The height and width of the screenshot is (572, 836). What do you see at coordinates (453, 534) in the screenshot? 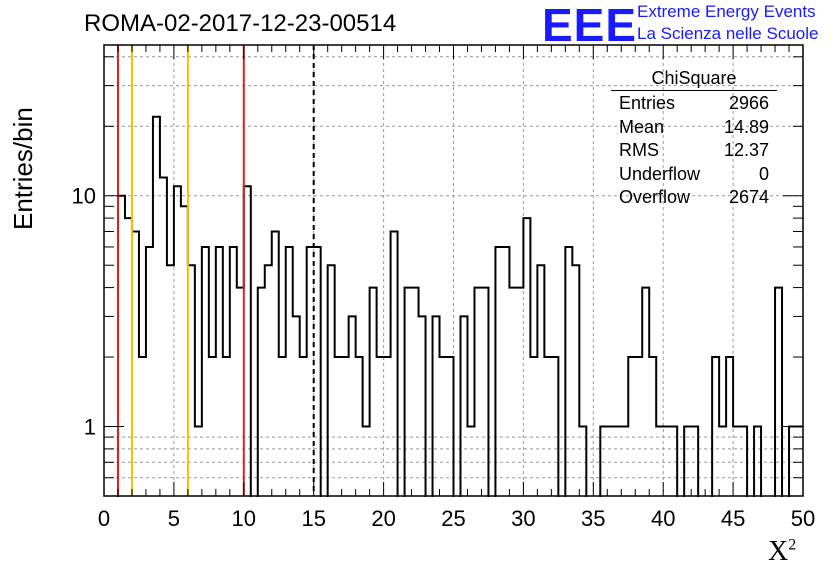
I see `below-axis-mask` at bounding box center [453, 534].